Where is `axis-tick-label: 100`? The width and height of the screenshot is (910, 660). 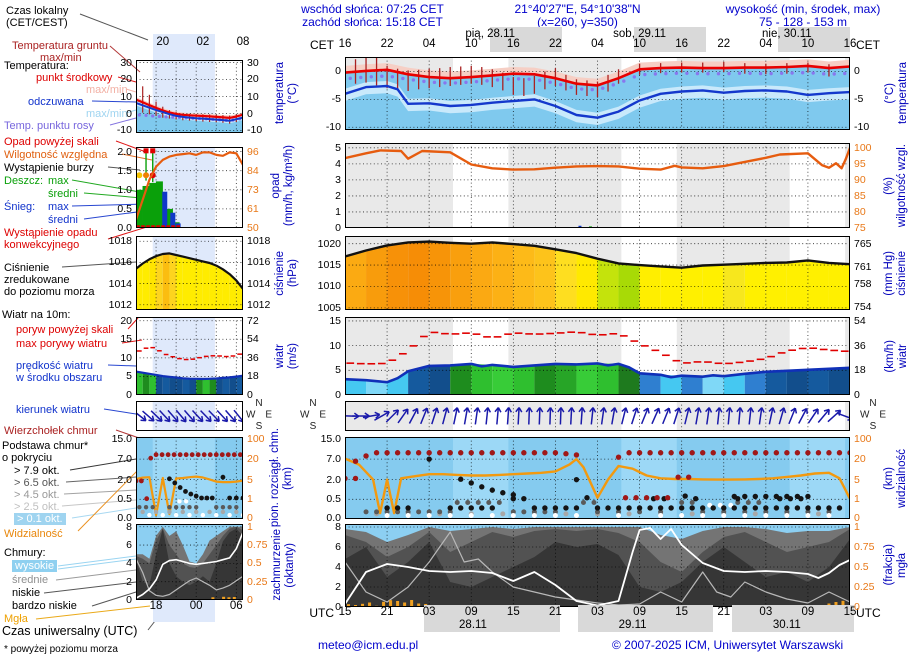 axis-tick-label: 100 is located at coordinates (863, 439).